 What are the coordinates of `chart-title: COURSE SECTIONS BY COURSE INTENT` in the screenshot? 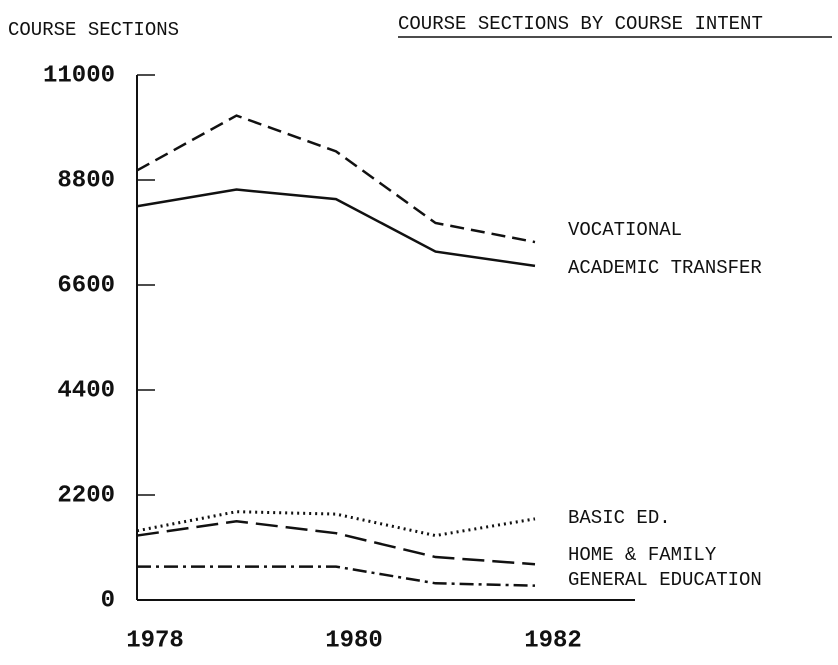 It's located at (580, 24).